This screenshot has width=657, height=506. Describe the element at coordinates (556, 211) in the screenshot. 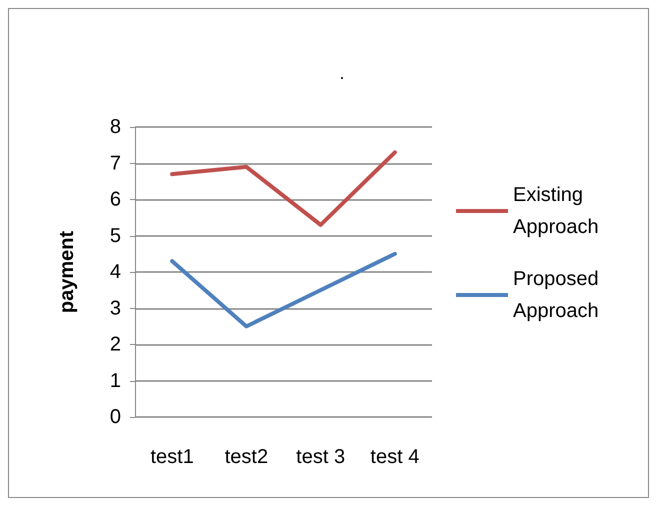

I see `legend-label: Existing Approach` at that location.